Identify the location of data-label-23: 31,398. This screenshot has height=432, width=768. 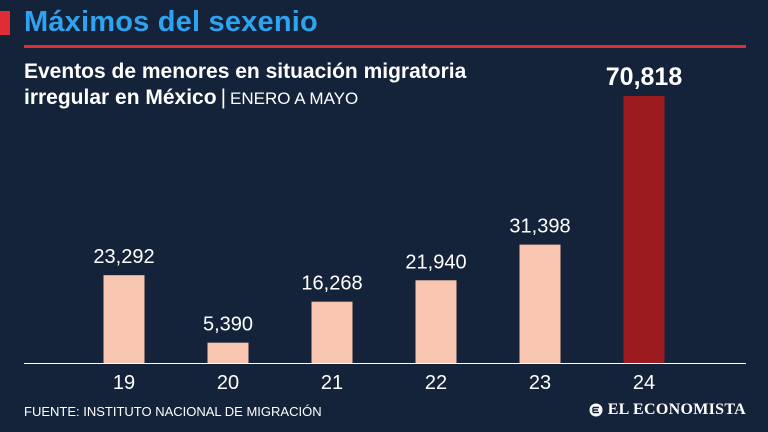
(539, 227).